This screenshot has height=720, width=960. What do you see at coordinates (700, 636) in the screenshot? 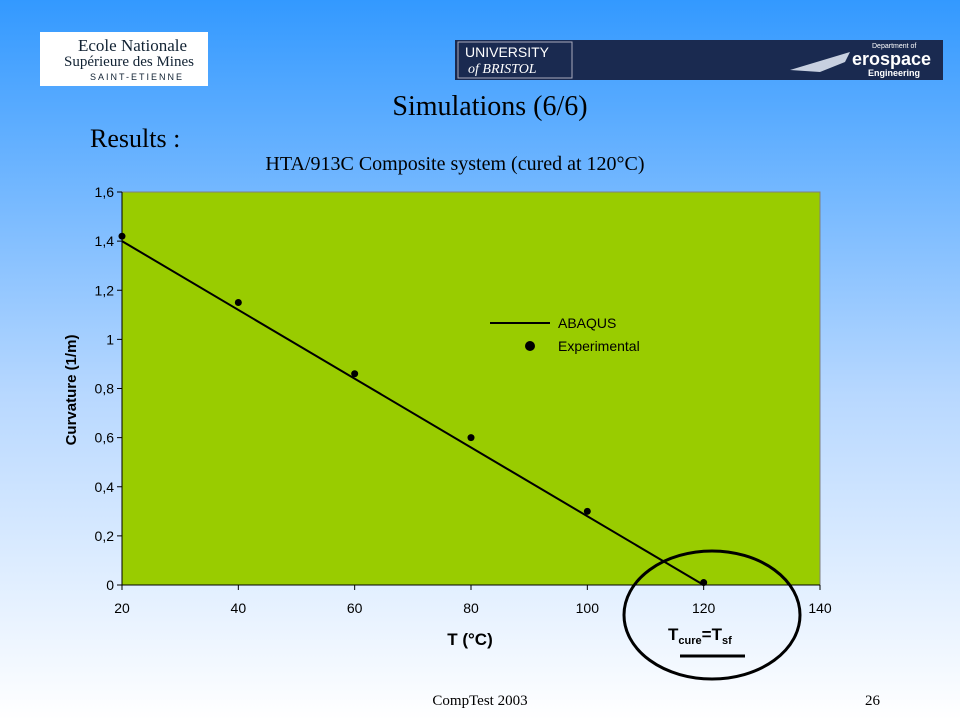
I see `annotation: Tcure=Tsf` at bounding box center [700, 636].